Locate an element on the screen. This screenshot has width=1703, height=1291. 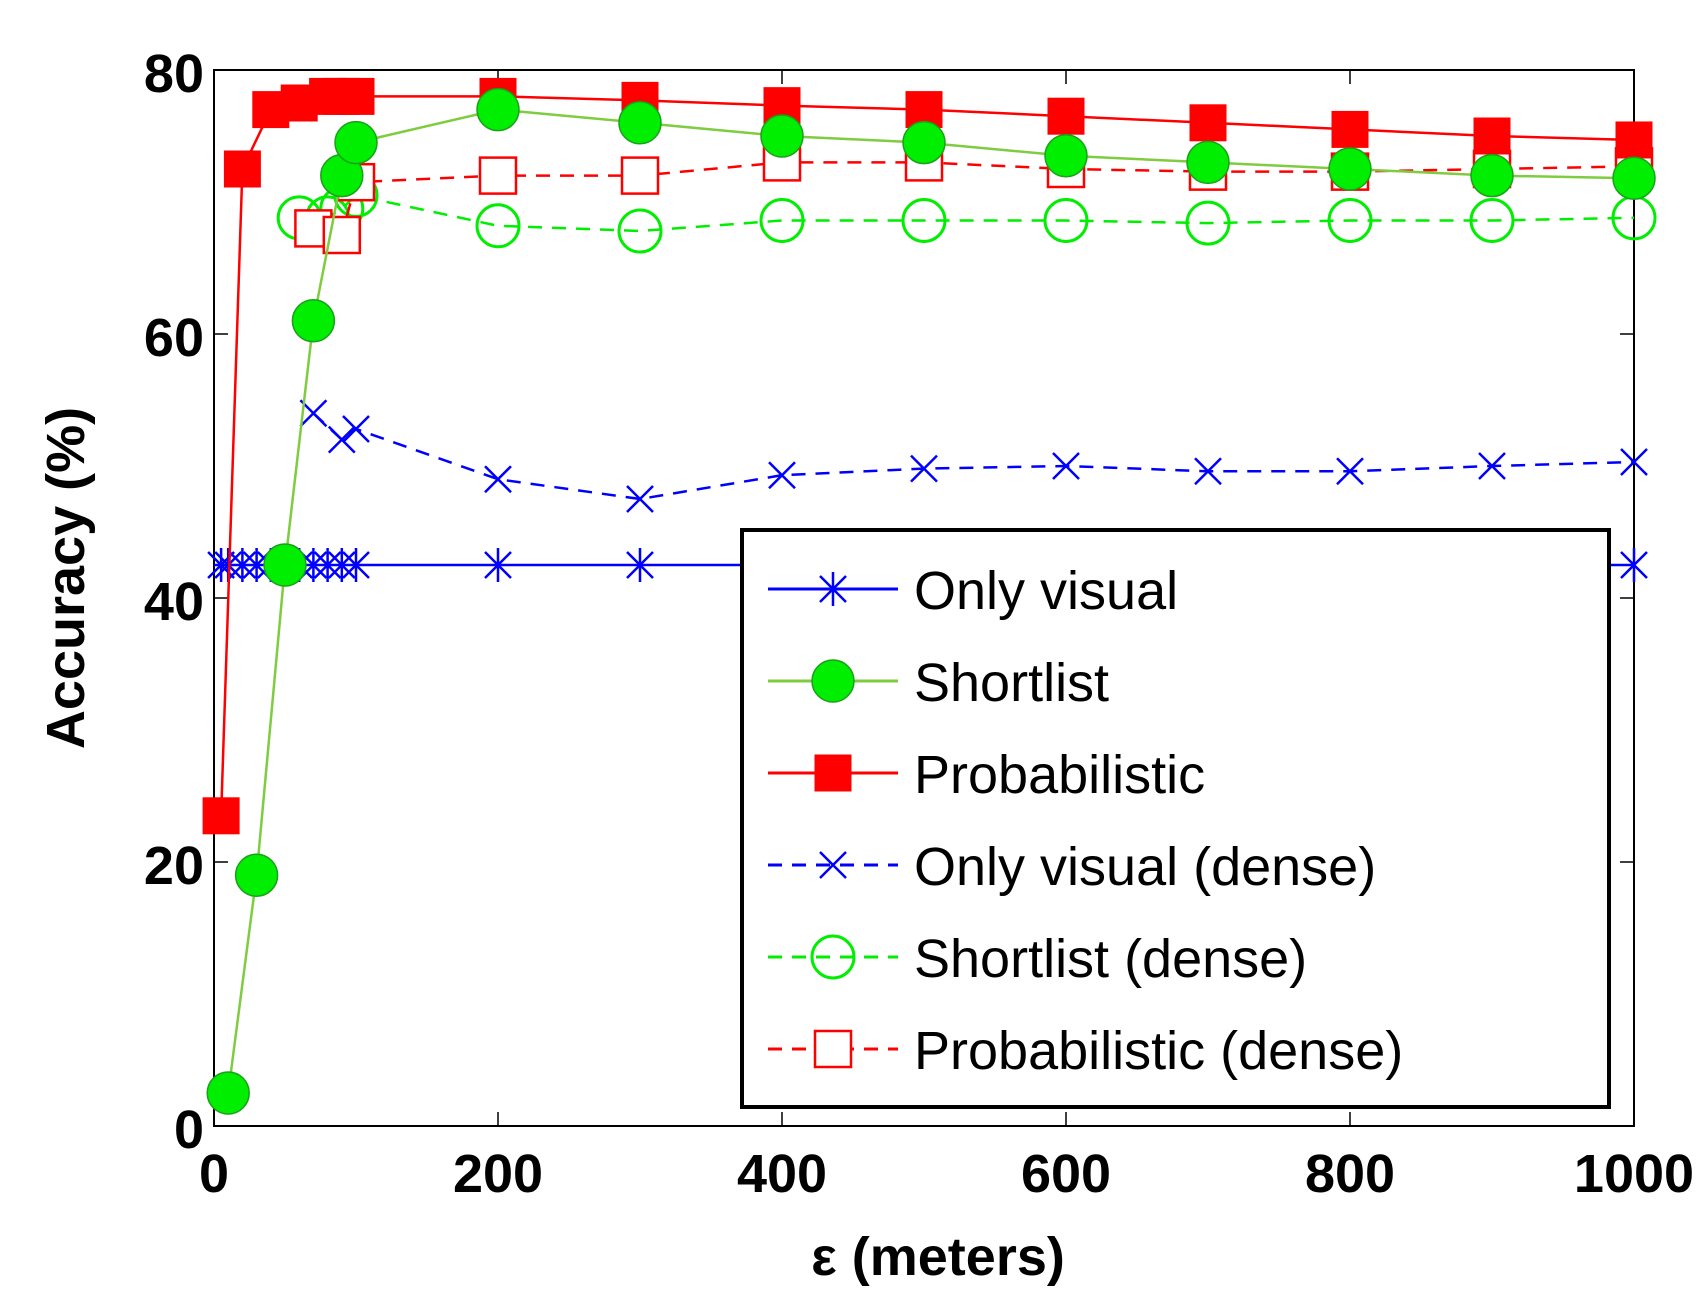
x-tick-label: 800 is located at coordinates (1350, 1174).